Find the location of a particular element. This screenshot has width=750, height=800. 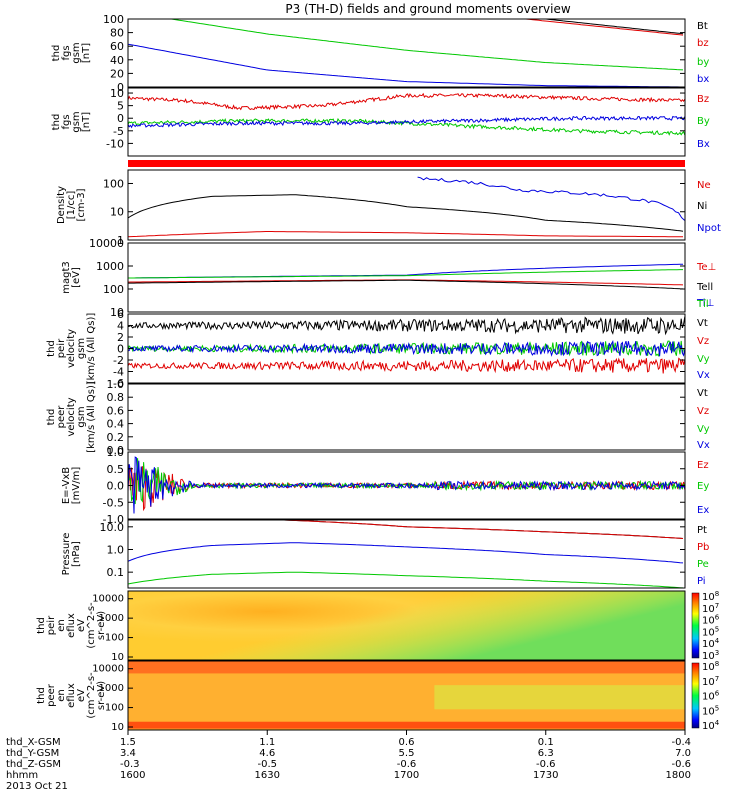

xtick-label-z: -0.5 is located at coordinates (267, 764).